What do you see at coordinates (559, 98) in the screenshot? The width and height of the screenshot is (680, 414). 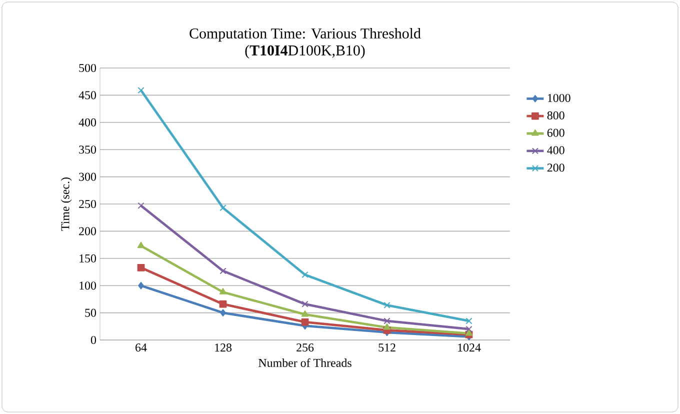 I see `legend-label: 1000` at bounding box center [559, 98].